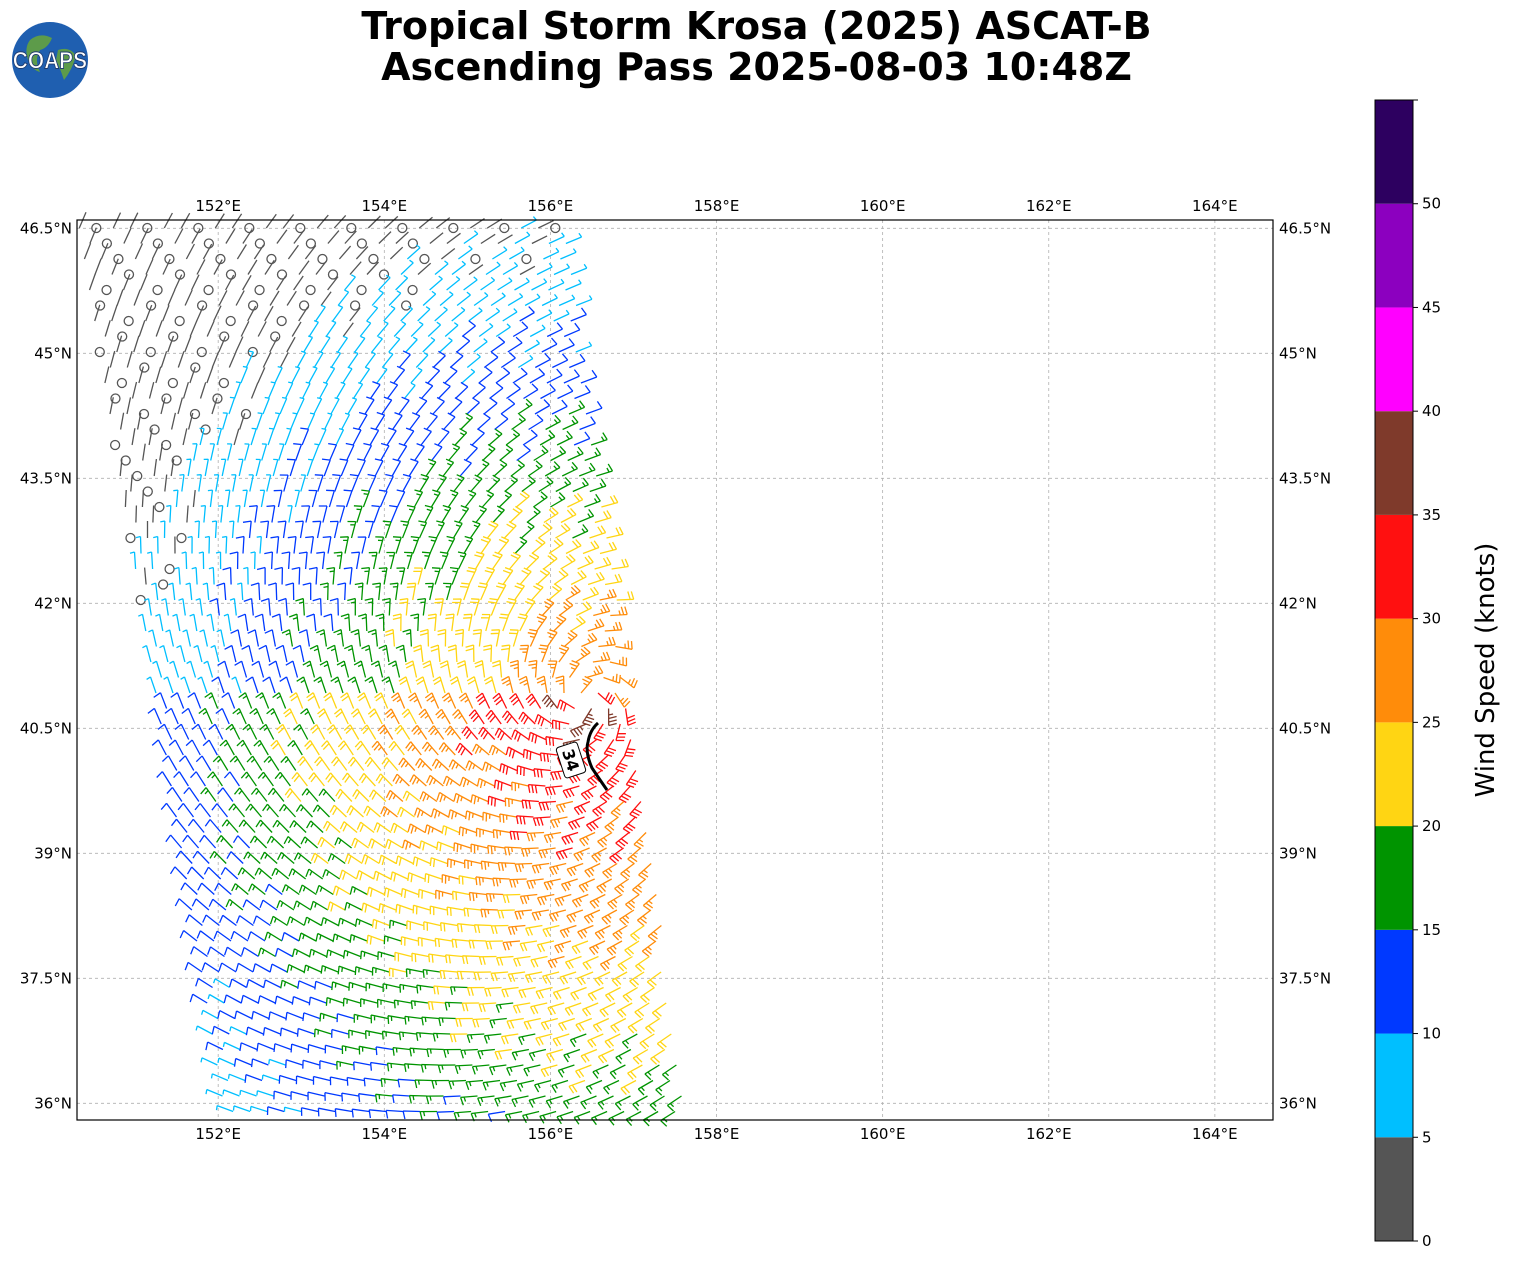 Image resolution: width=1513 pixels, height=1264 pixels. Describe the element at coordinates (1305, 478) in the screenshot. I see `lat-tick-label-right: 43.5°N` at that location.